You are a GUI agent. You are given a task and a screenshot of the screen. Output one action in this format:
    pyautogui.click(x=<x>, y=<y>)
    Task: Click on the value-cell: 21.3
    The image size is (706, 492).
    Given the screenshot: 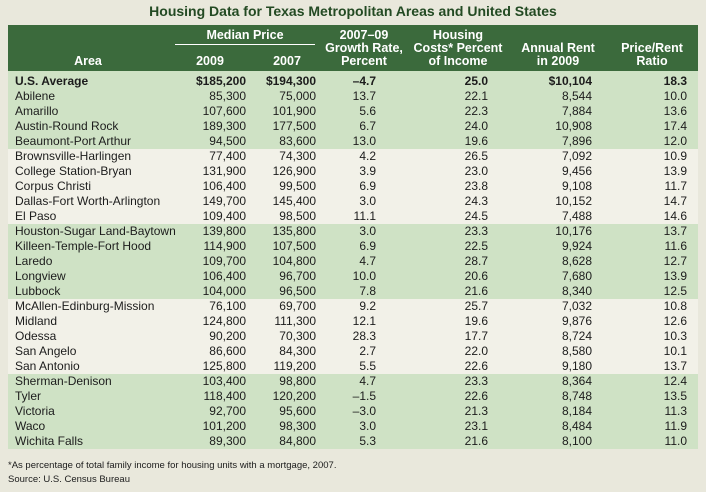 What is the action you would take?
    pyautogui.click(x=458, y=411)
    